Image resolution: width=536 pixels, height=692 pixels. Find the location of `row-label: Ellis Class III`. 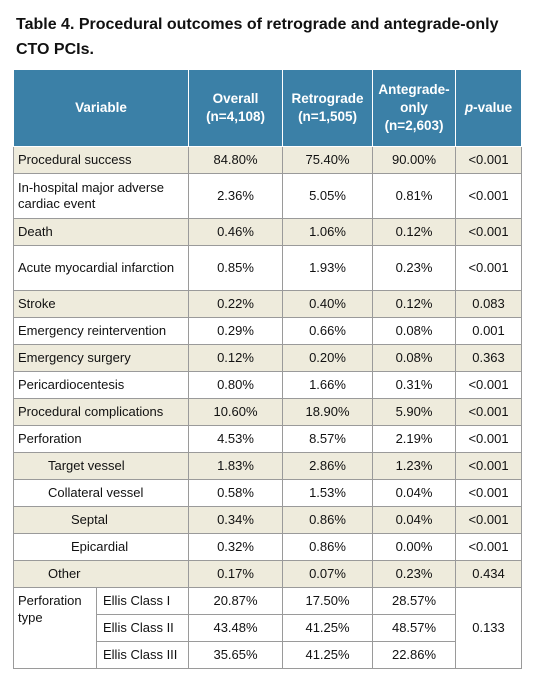

row-label: Ellis Class III is located at coordinates (142, 655).